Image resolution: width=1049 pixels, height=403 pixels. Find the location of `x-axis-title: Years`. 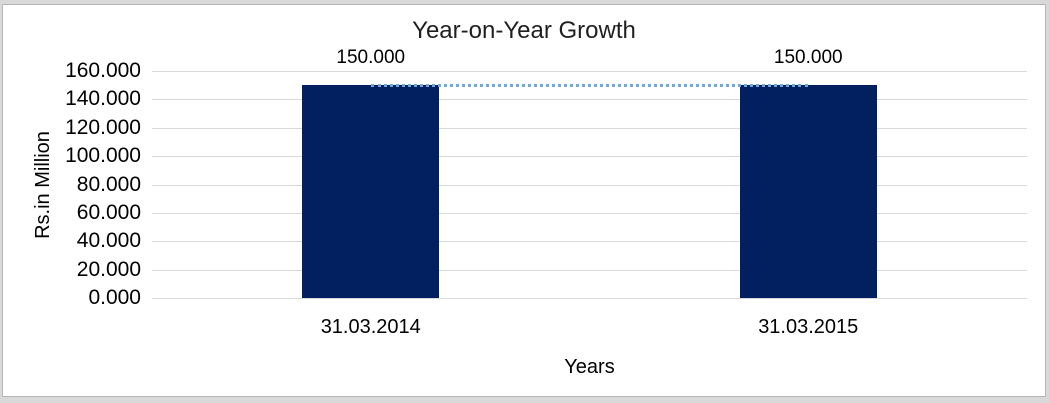

x-axis-title: Years is located at coordinates (589, 367).